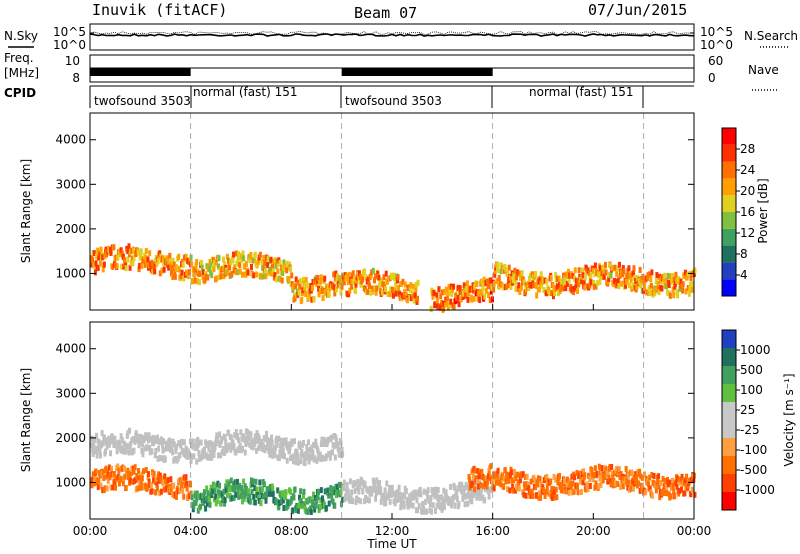 The width and height of the screenshot is (800, 554). Describe the element at coordinates (20, 93) in the screenshot. I see `cpid-label: CPID` at that location.